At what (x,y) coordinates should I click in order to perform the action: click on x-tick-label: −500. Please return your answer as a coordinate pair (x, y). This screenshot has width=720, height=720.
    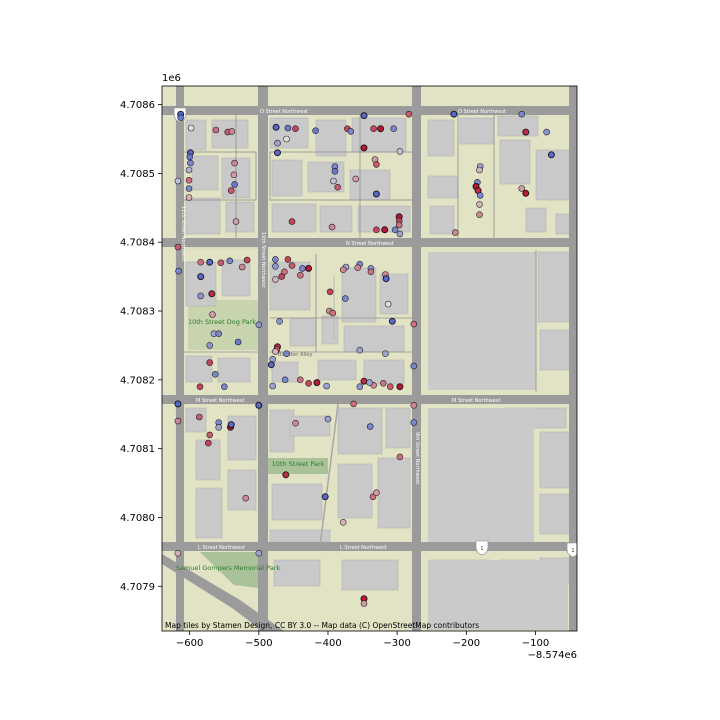
    Looking at the image, I should click on (258, 643).